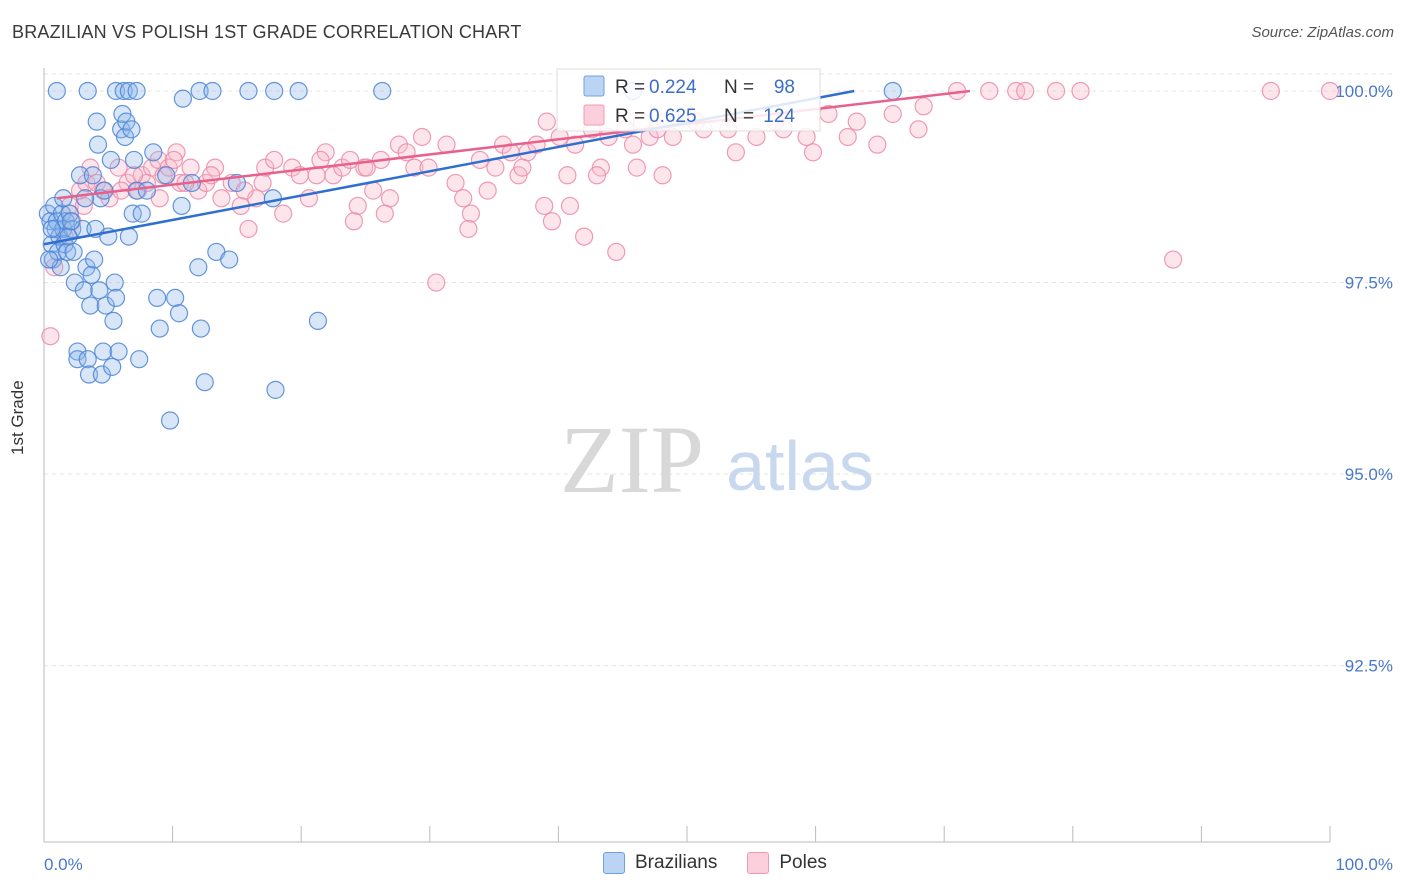 This screenshot has height=892, width=1406. Describe the element at coordinates (614, 863) in the screenshot. I see `legend-swatch-brazilians` at that location.